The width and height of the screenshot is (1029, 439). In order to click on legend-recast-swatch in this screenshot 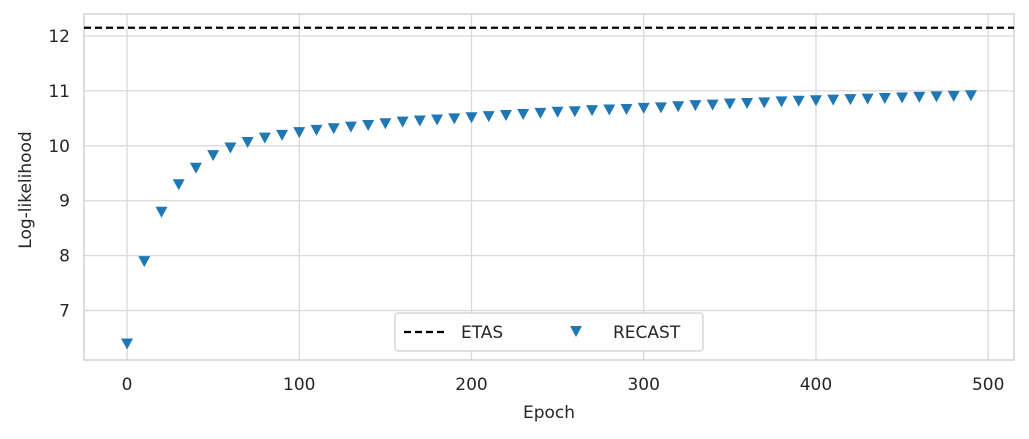, I will do `click(576, 331)`.